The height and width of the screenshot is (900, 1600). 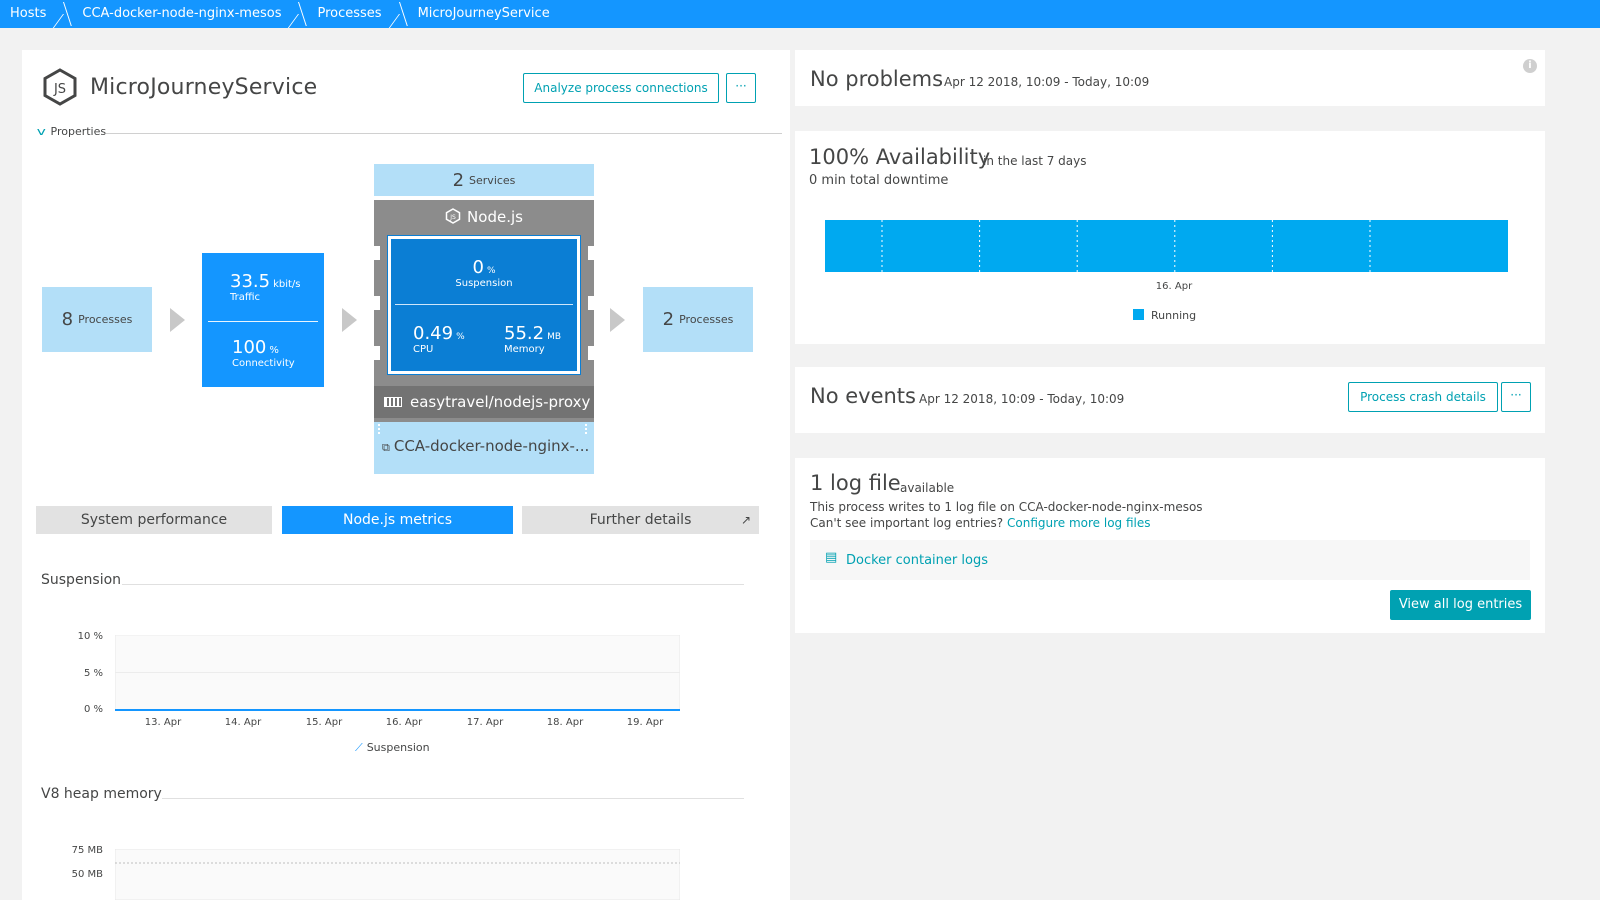 I want to click on callers-box: 8 Processes, so click(x=97, y=319).